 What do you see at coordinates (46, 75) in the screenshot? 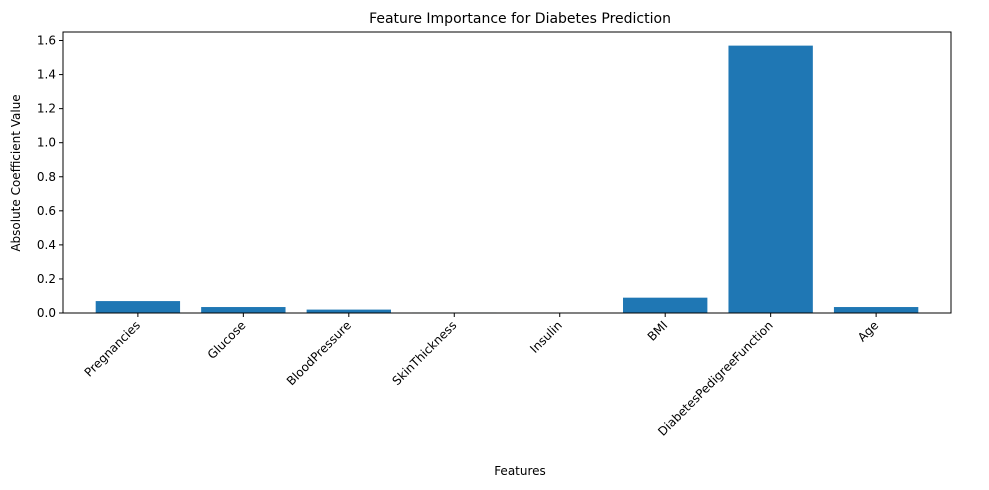
I see `y-tick-label: 1.4` at bounding box center [46, 75].